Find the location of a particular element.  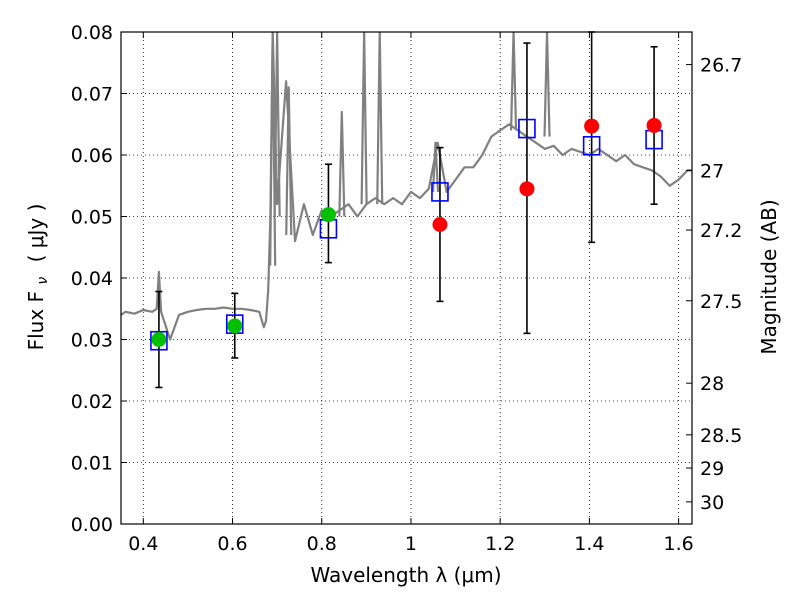

right-tick-label: 29 is located at coordinates (712, 469).